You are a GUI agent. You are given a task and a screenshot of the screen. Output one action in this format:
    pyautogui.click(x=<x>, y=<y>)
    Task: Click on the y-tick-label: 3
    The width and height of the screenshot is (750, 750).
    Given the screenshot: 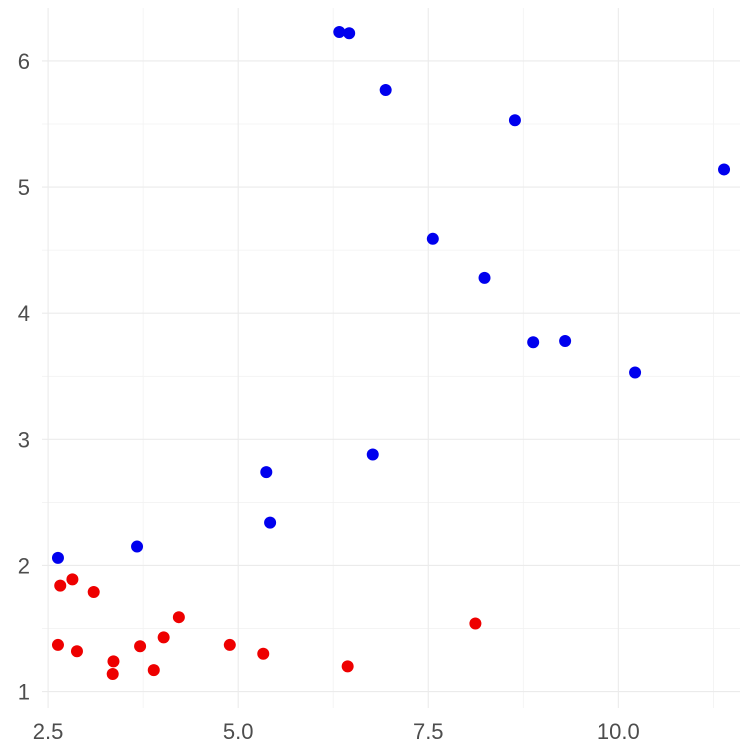 What is the action you would take?
    pyautogui.click(x=24, y=439)
    